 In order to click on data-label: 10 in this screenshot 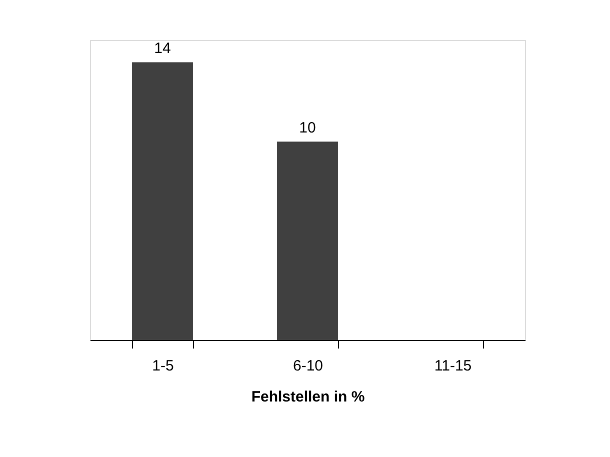, I will do `click(307, 128)`.